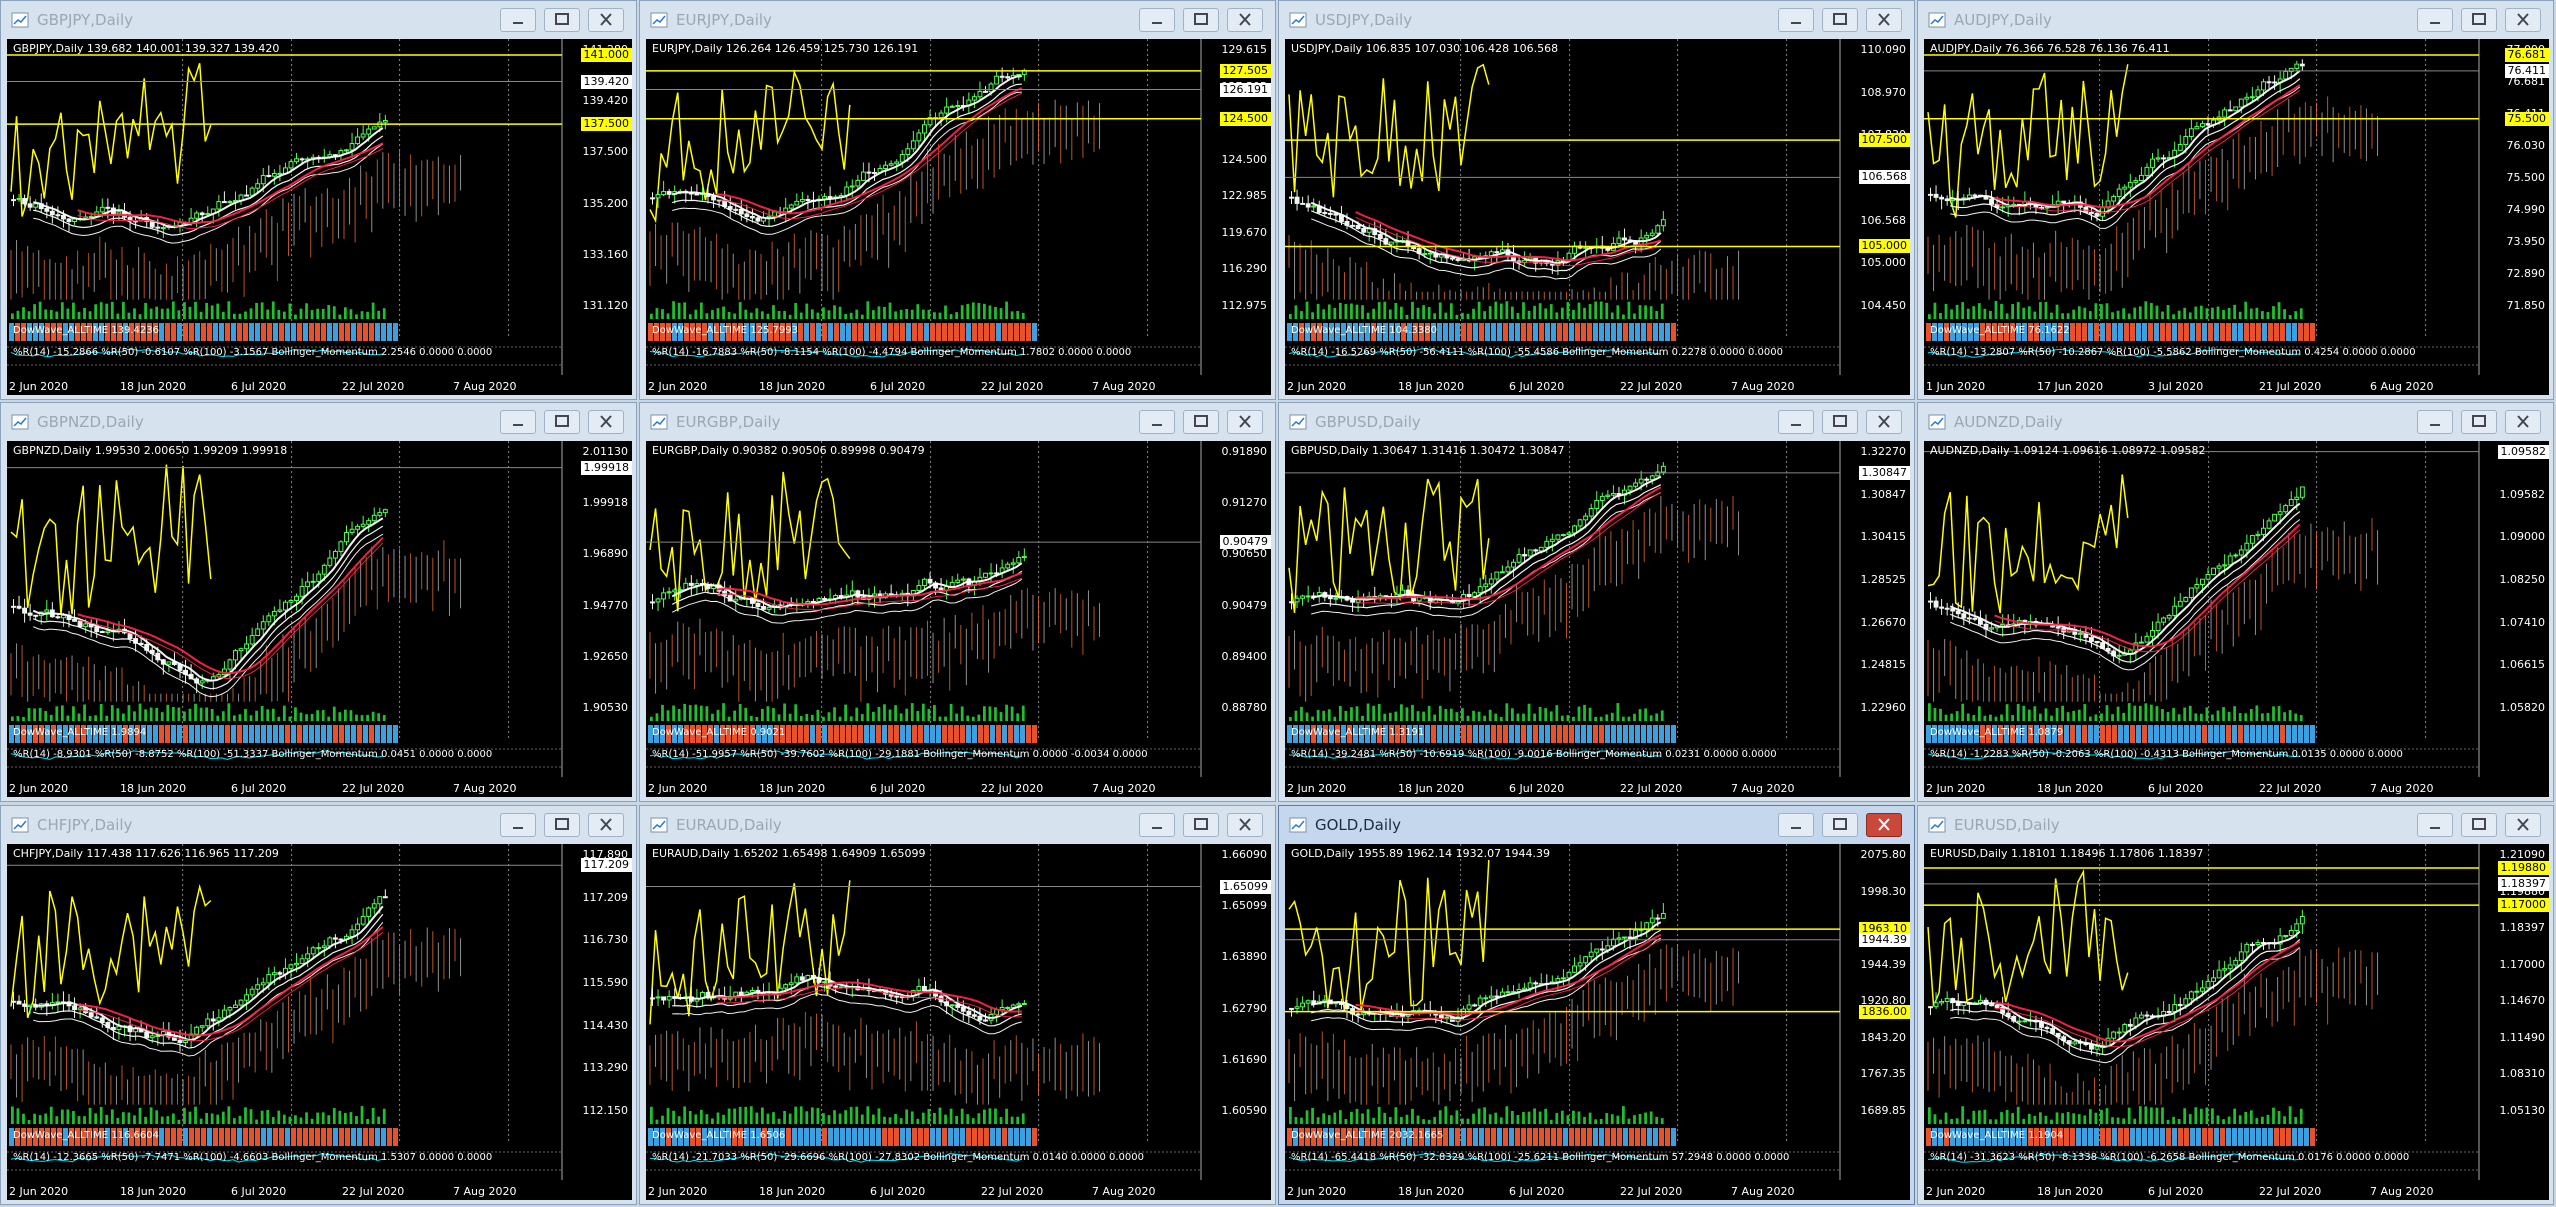 This screenshot has width=2556, height=1207. I want to click on window-title: EURUSD,Daily, so click(2007, 825).